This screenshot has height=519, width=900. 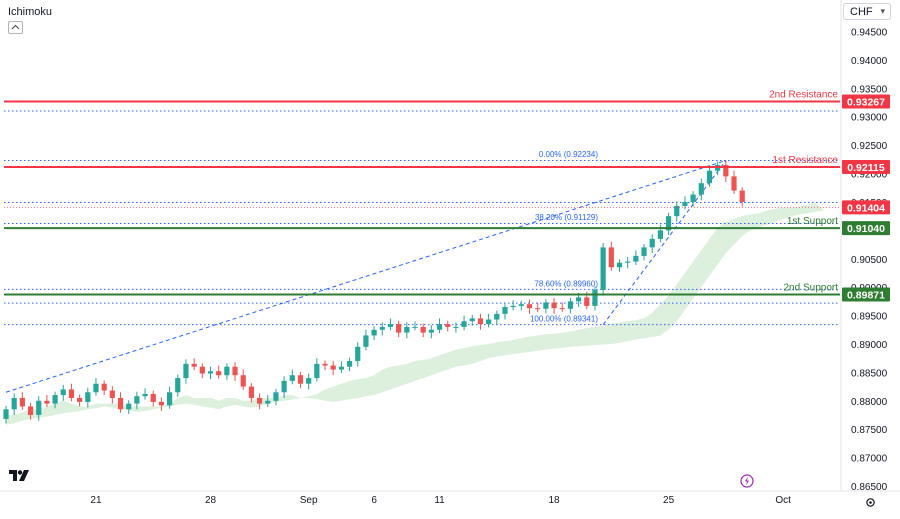 What do you see at coordinates (882, 11) in the screenshot?
I see `chevron-down-icon: ▾` at bounding box center [882, 11].